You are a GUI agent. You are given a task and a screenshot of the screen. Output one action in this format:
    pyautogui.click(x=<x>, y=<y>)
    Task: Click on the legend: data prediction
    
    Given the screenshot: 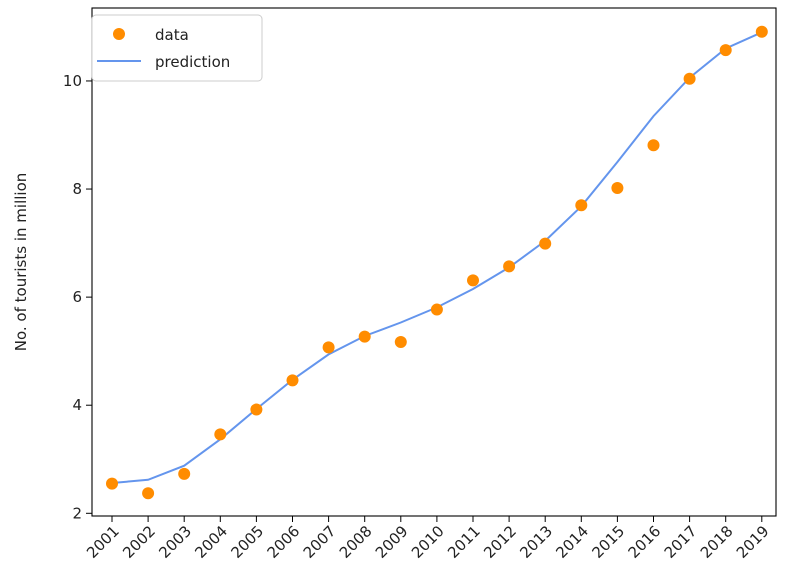 What is the action you would take?
    pyautogui.click(x=177, y=48)
    